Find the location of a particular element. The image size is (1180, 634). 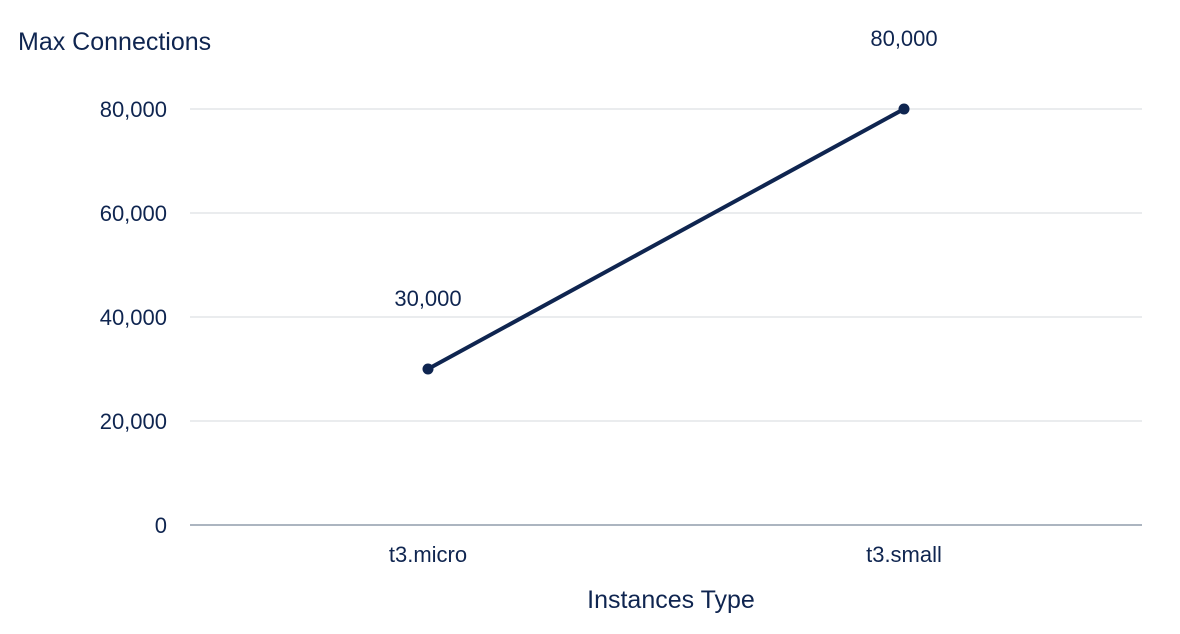

y-tick-label: 80,000 is located at coordinates (133, 109).